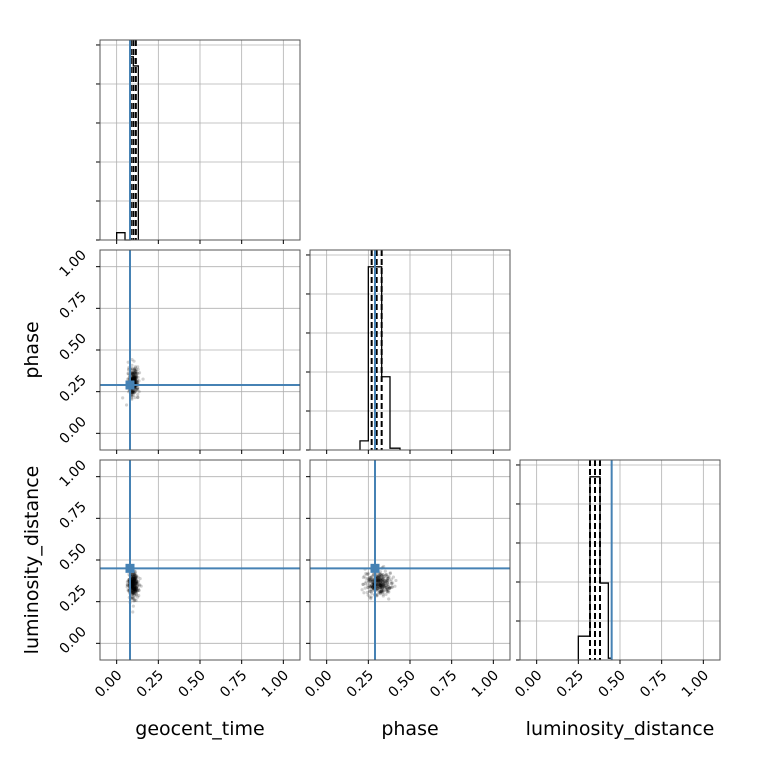 The height and width of the screenshot is (760, 760). Describe the element at coordinates (318, 684) in the screenshot. I see `x-tick-label: 0.00` at that location.